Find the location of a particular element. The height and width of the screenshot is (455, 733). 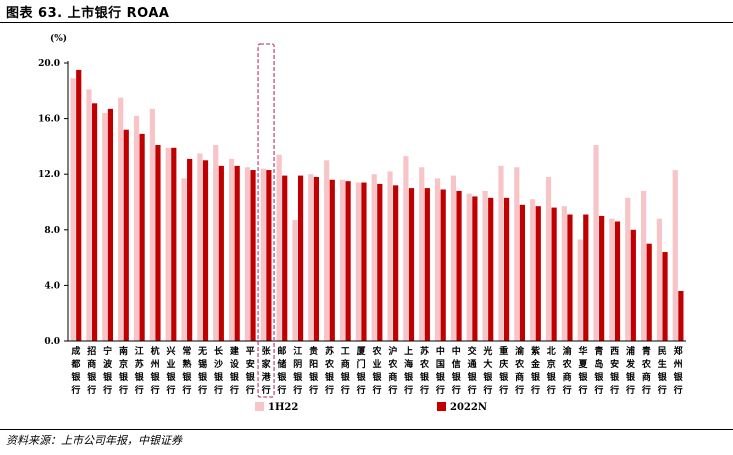

x-category-label: 无锡银行 is located at coordinates (202, 371).